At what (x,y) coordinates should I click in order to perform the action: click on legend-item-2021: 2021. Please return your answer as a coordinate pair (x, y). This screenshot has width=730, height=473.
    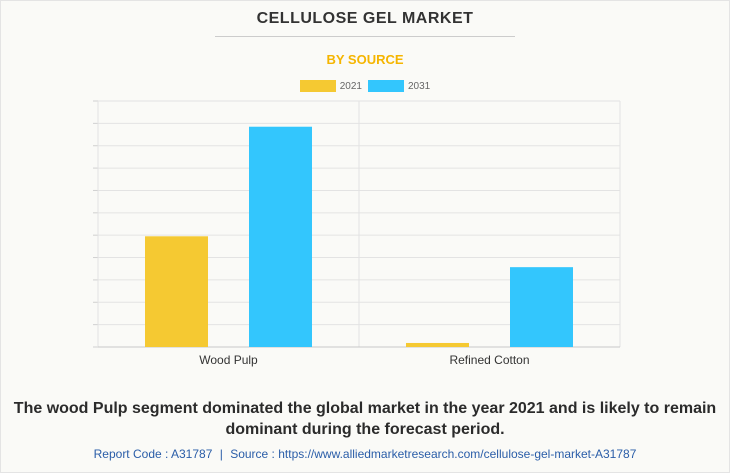
    Looking at the image, I should click on (330, 86).